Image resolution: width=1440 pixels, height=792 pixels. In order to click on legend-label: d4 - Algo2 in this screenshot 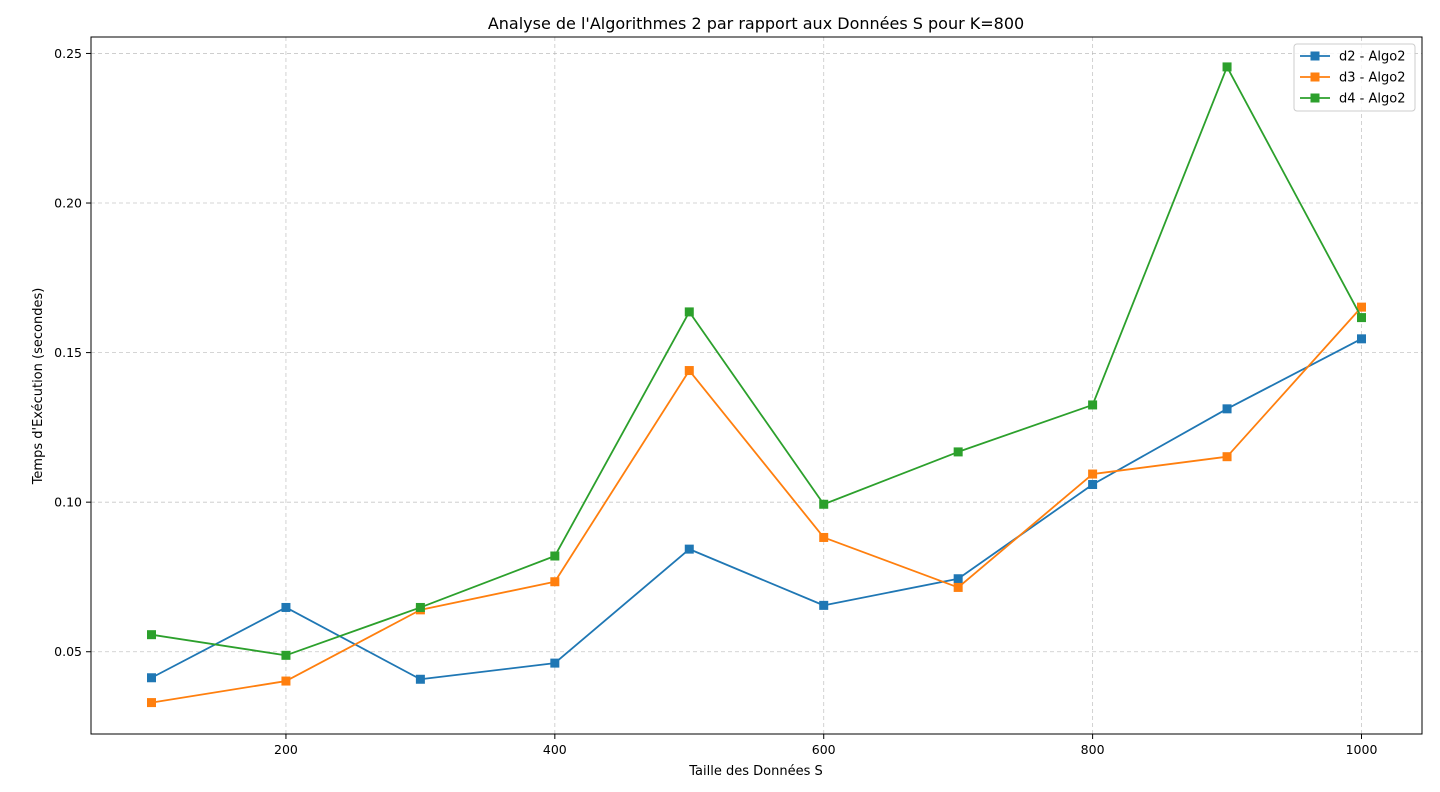, I will do `click(1372, 99)`.